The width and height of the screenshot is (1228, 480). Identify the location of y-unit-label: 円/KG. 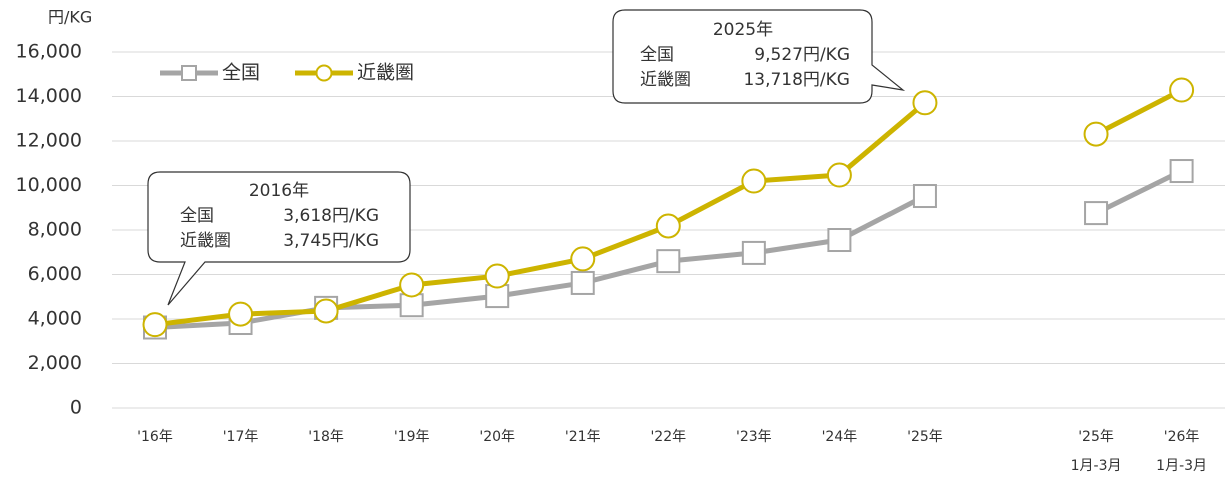
(70, 17).